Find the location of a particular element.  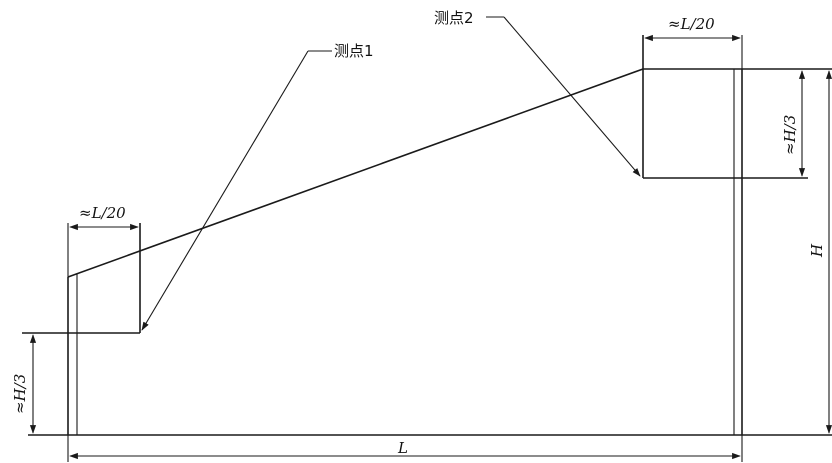

dim-right-width: ≈L/20 is located at coordinates (692, 28).